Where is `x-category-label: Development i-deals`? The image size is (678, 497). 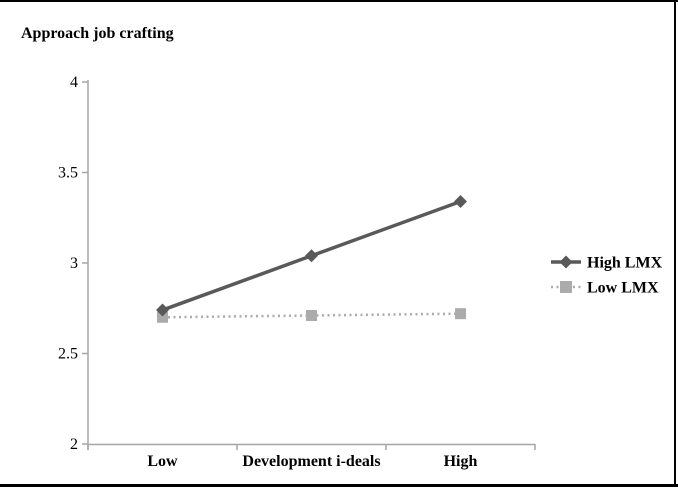
x-category-label: Development i-deals is located at coordinates (311, 461).